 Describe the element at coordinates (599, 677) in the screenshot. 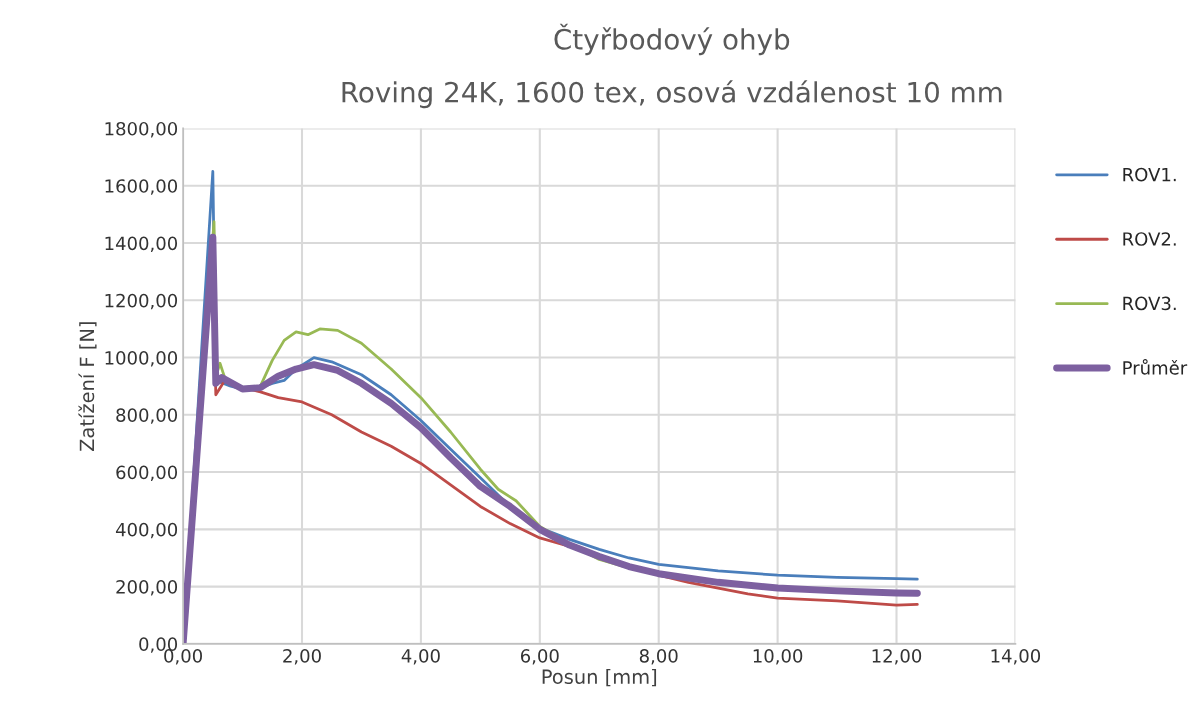

I see `x-axis-title: Posun [mm]` at that location.